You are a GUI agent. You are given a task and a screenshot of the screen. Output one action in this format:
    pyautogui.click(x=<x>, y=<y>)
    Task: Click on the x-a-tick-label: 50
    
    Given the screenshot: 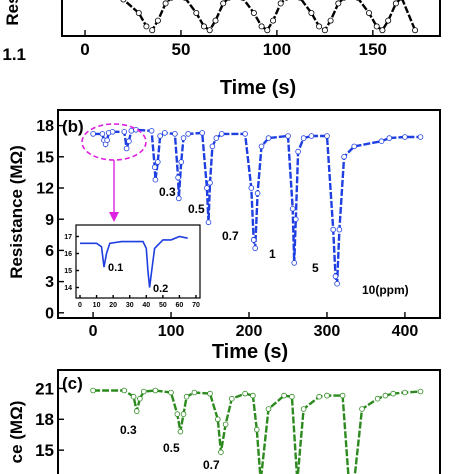 What is the action you would take?
    pyautogui.click(x=181, y=49)
    